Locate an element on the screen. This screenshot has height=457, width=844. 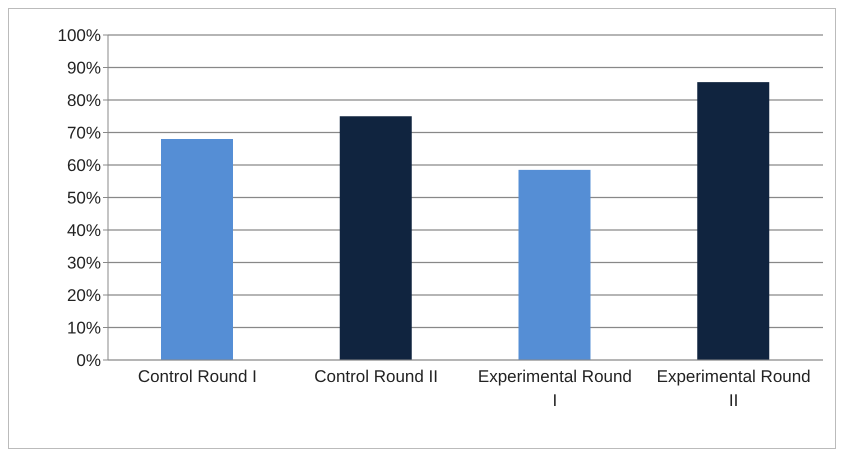
y-tick-label: 30% is located at coordinates (83, 263).